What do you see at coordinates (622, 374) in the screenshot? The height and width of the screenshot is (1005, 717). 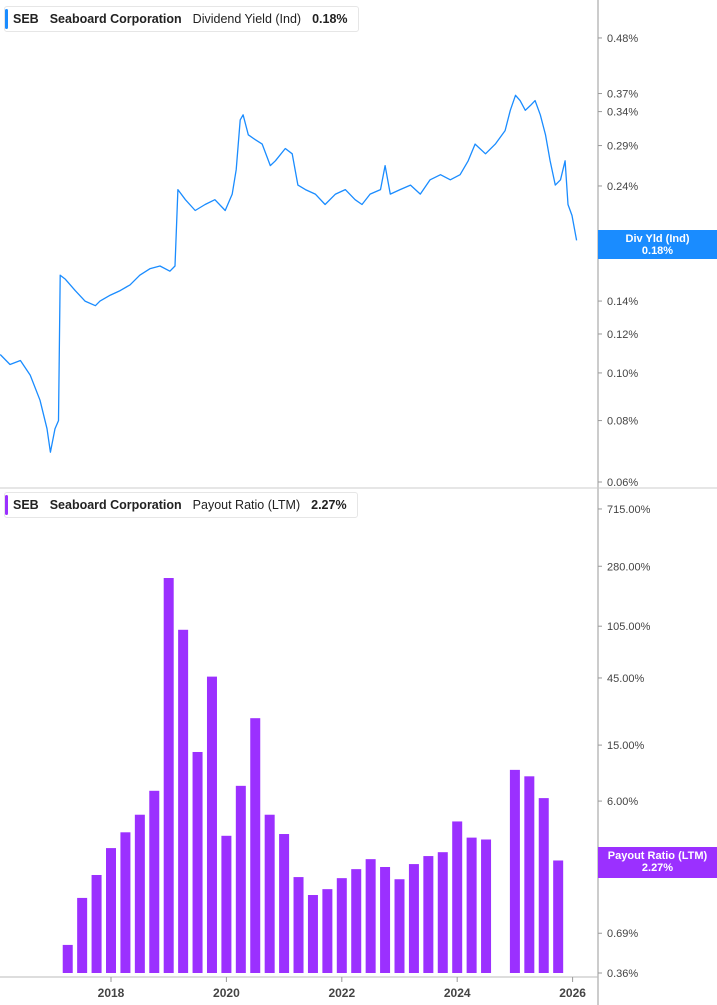 I see `y-tick-label: 0.10%` at bounding box center [622, 374].